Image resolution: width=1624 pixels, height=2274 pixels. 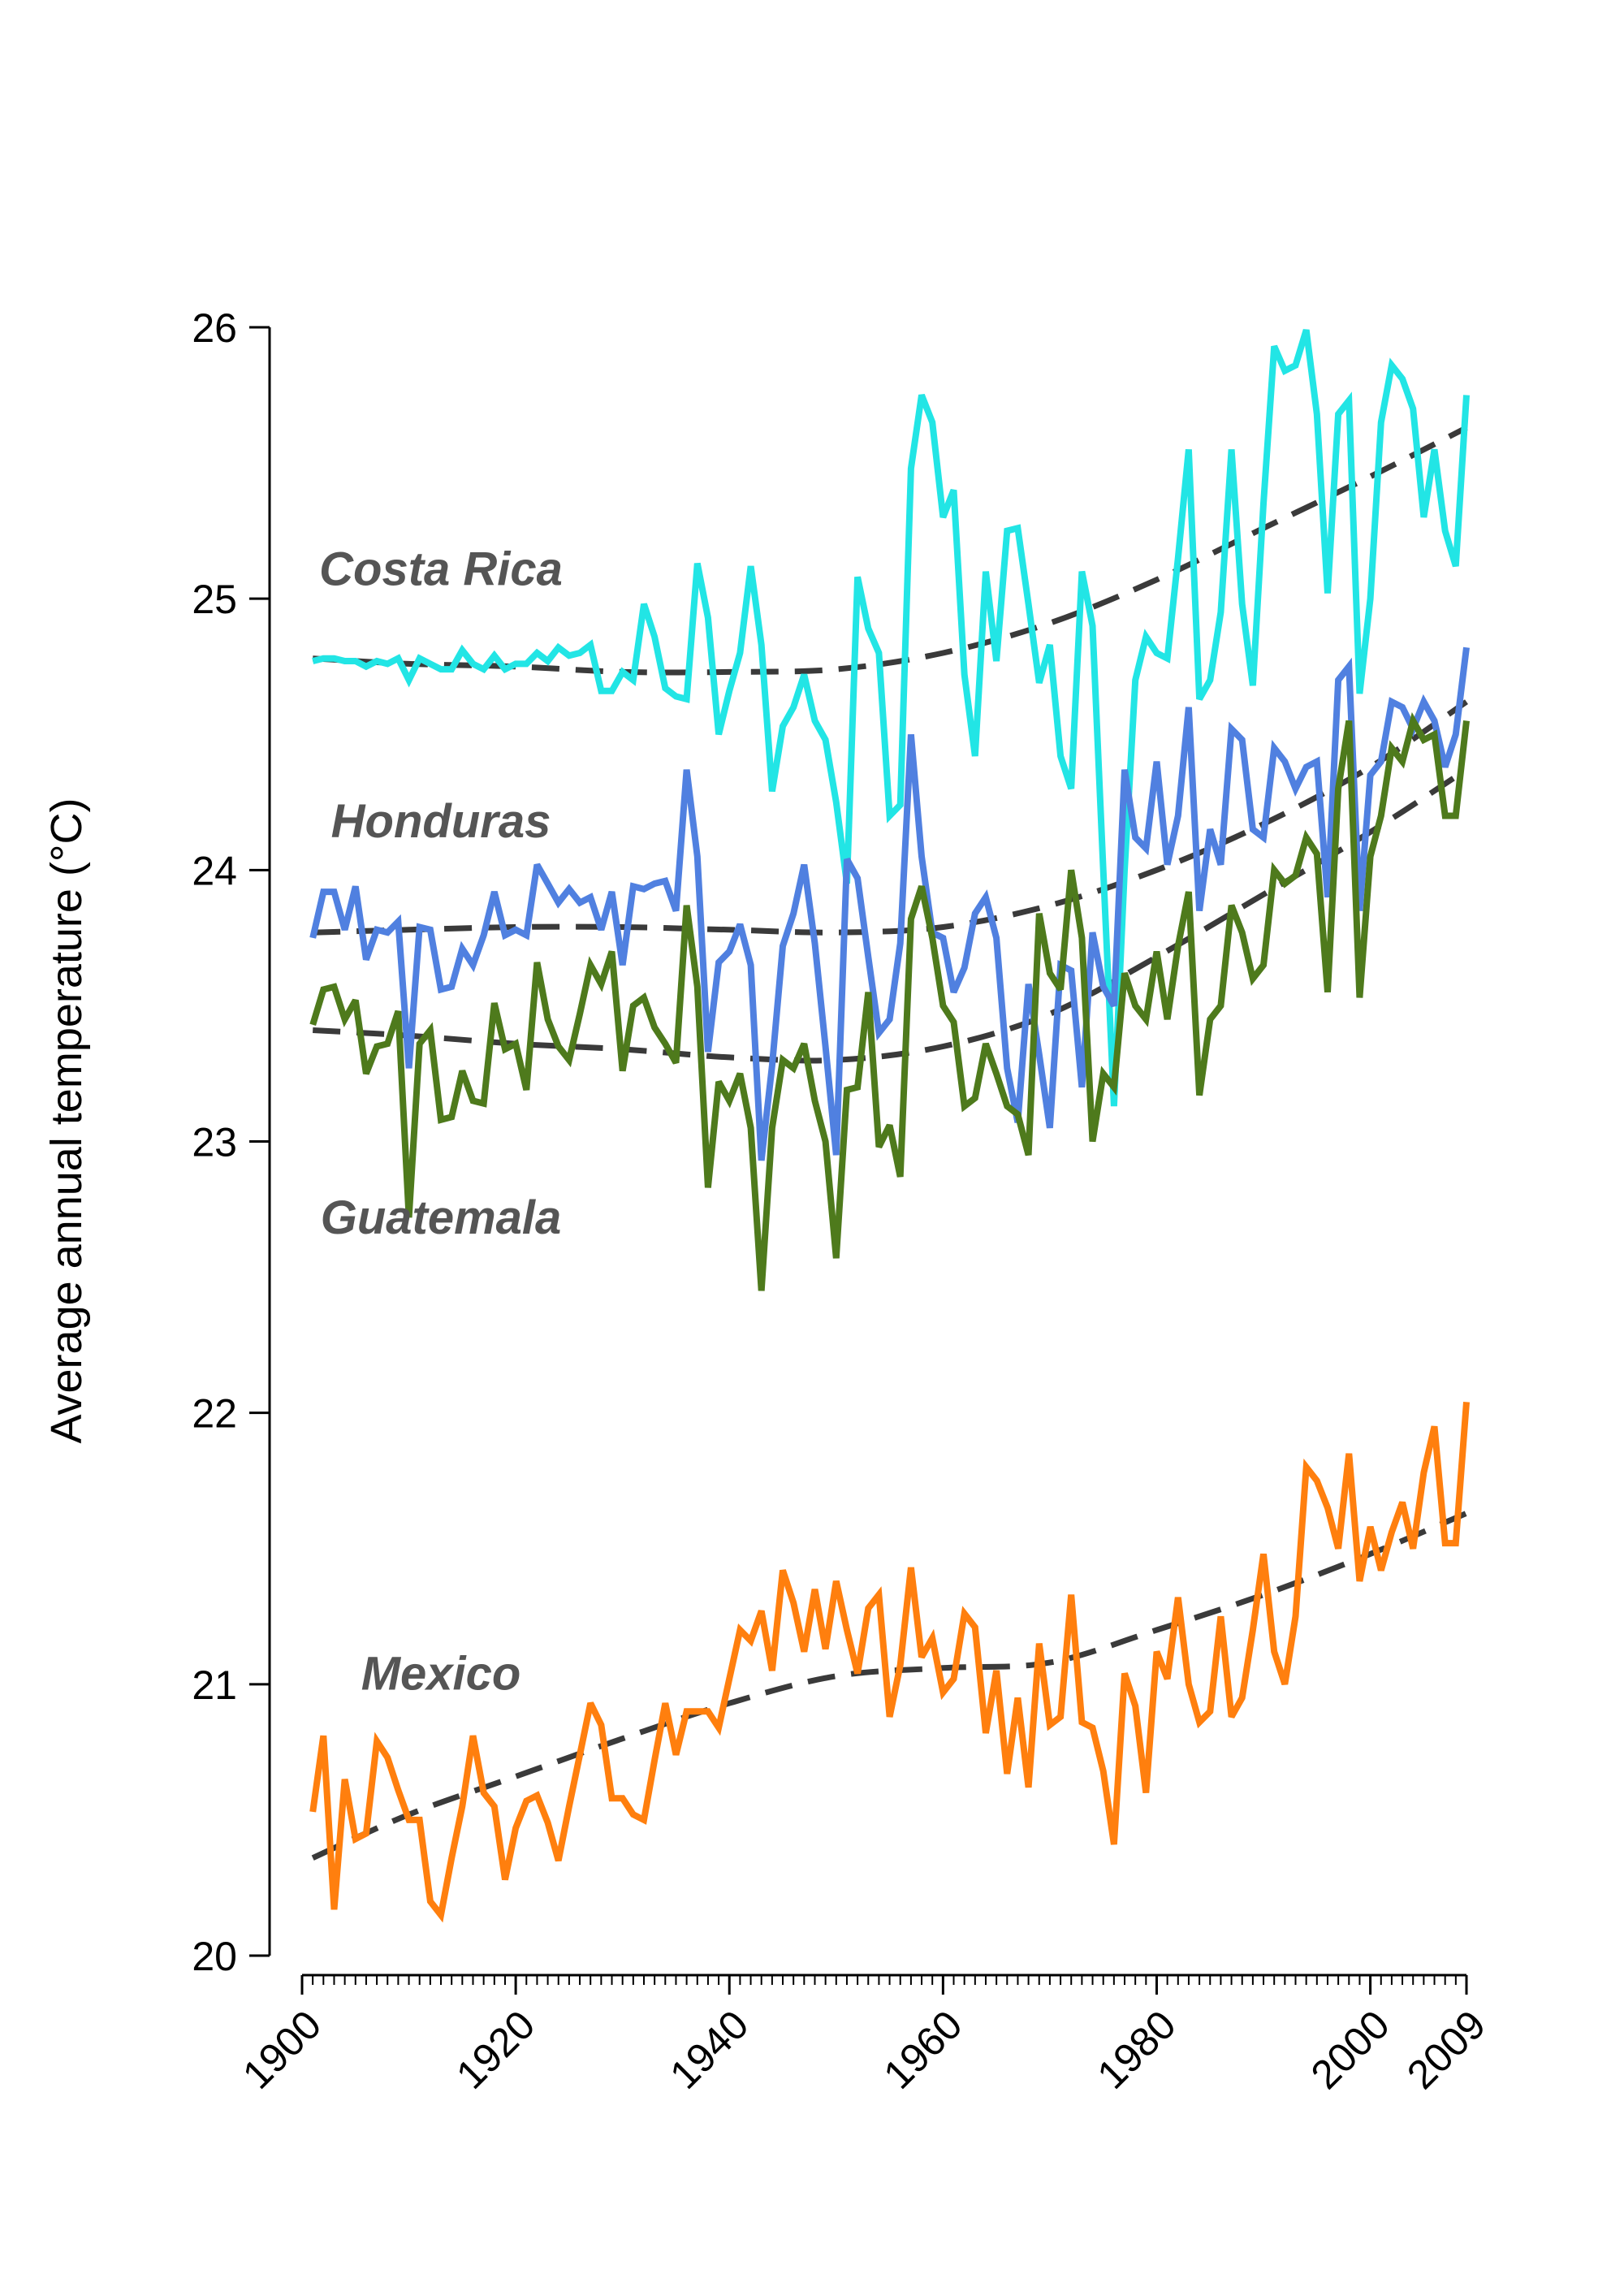 What do you see at coordinates (495, 2050) in the screenshot?
I see `x-tick-label: 1920` at bounding box center [495, 2050].